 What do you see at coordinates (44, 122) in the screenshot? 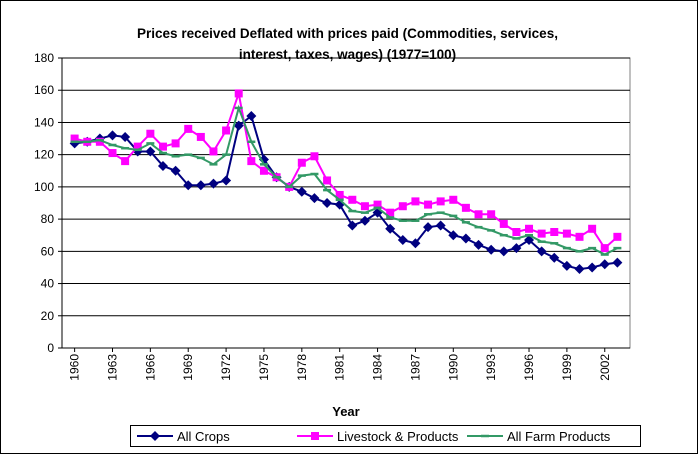
I see `y-tick-label: 140` at bounding box center [44, 122].